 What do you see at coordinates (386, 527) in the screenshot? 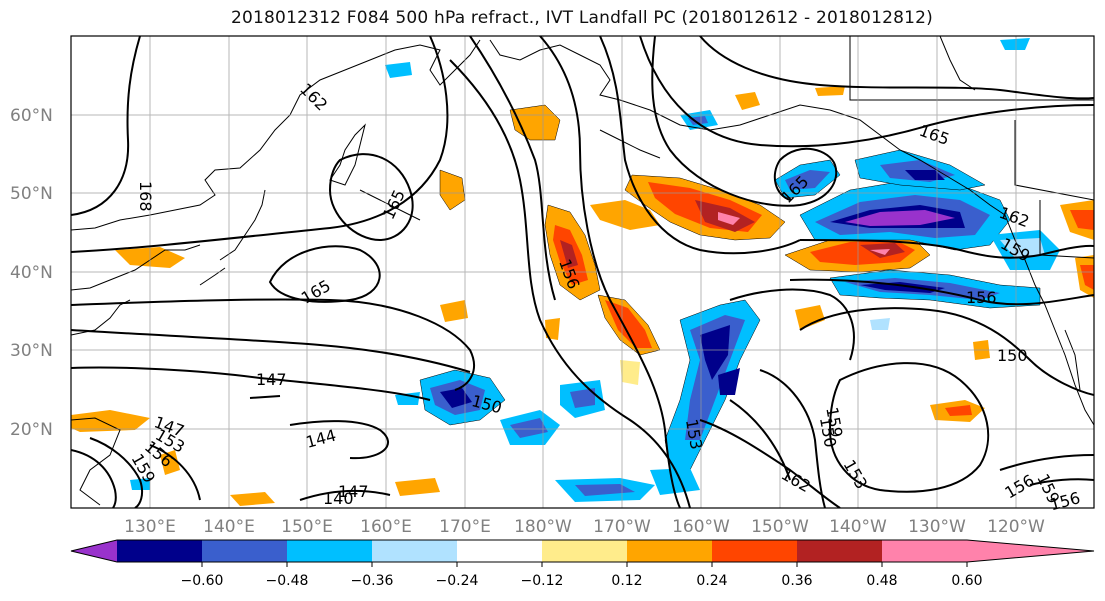
I see `lon-label: 160°E` at bounding box center [386, 527].